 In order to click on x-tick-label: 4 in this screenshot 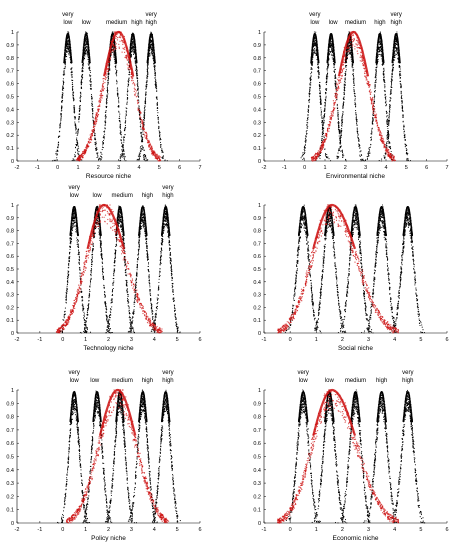, I will do `click(138, 168)`.